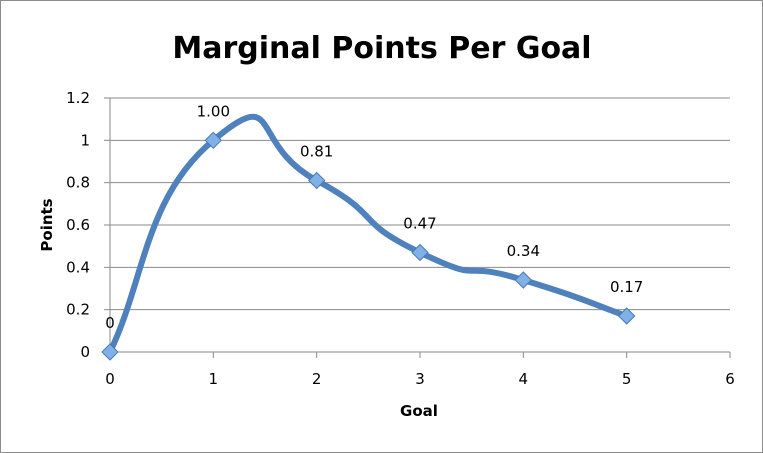 This screenshot has width=763, height=453. I want to click on x-tick-label-4: 4, so click(524, 379).